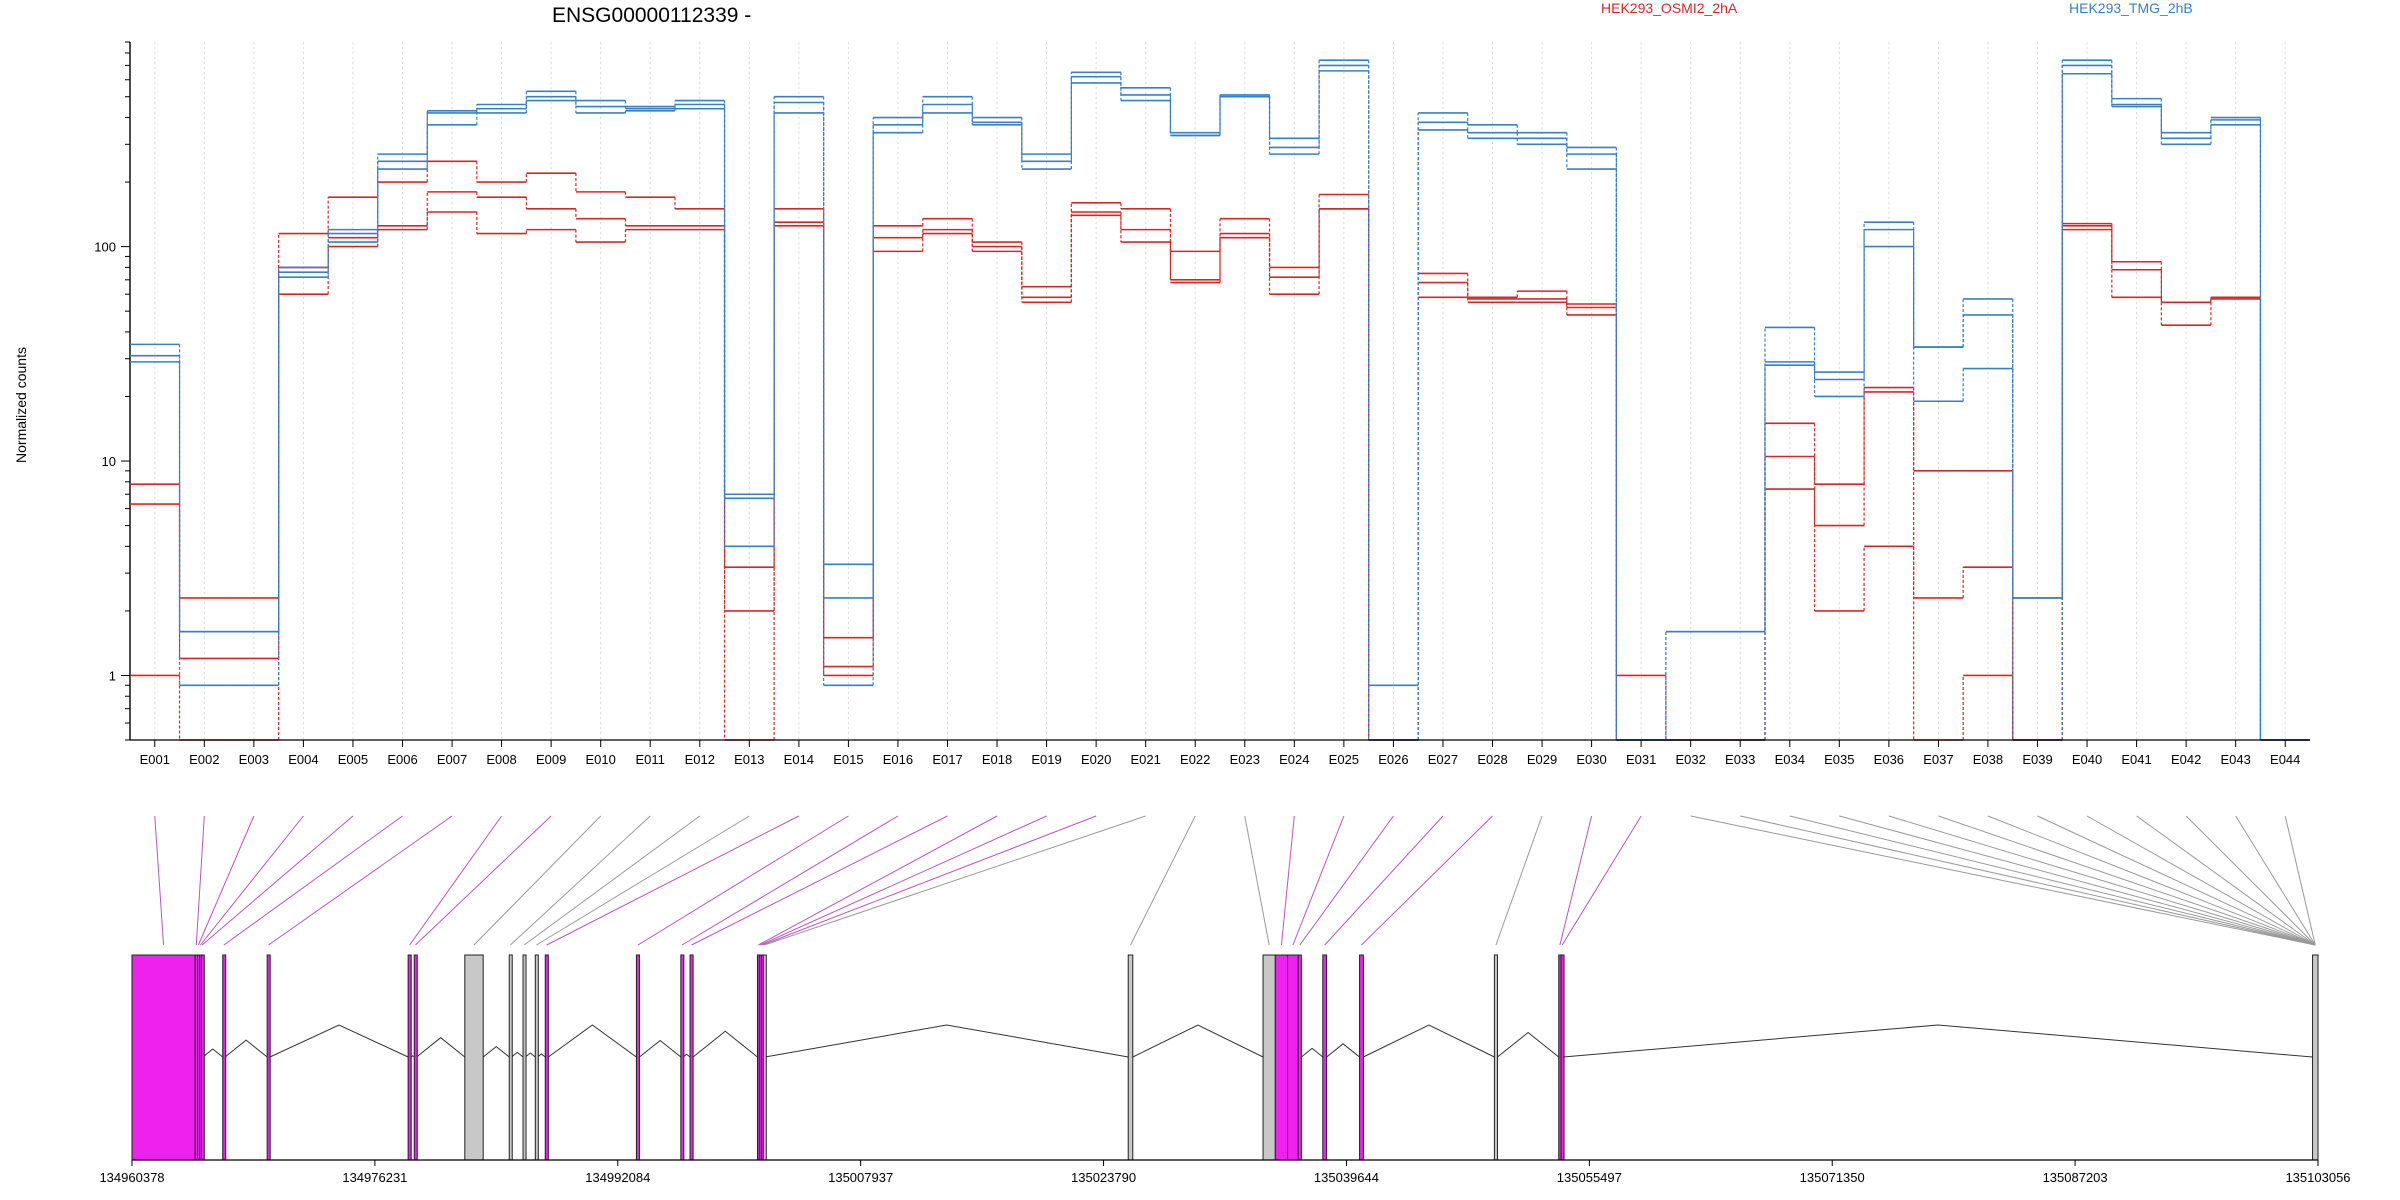  I want to click on x-tick-label: E001, so click(155, 759).